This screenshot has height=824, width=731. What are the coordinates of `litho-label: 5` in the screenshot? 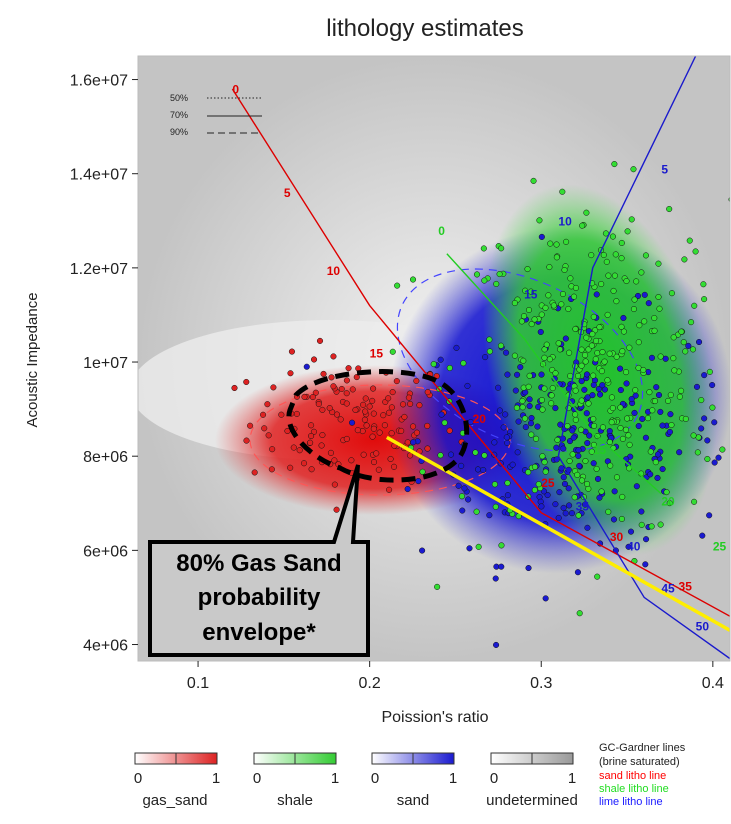 It's located at (287, 193).